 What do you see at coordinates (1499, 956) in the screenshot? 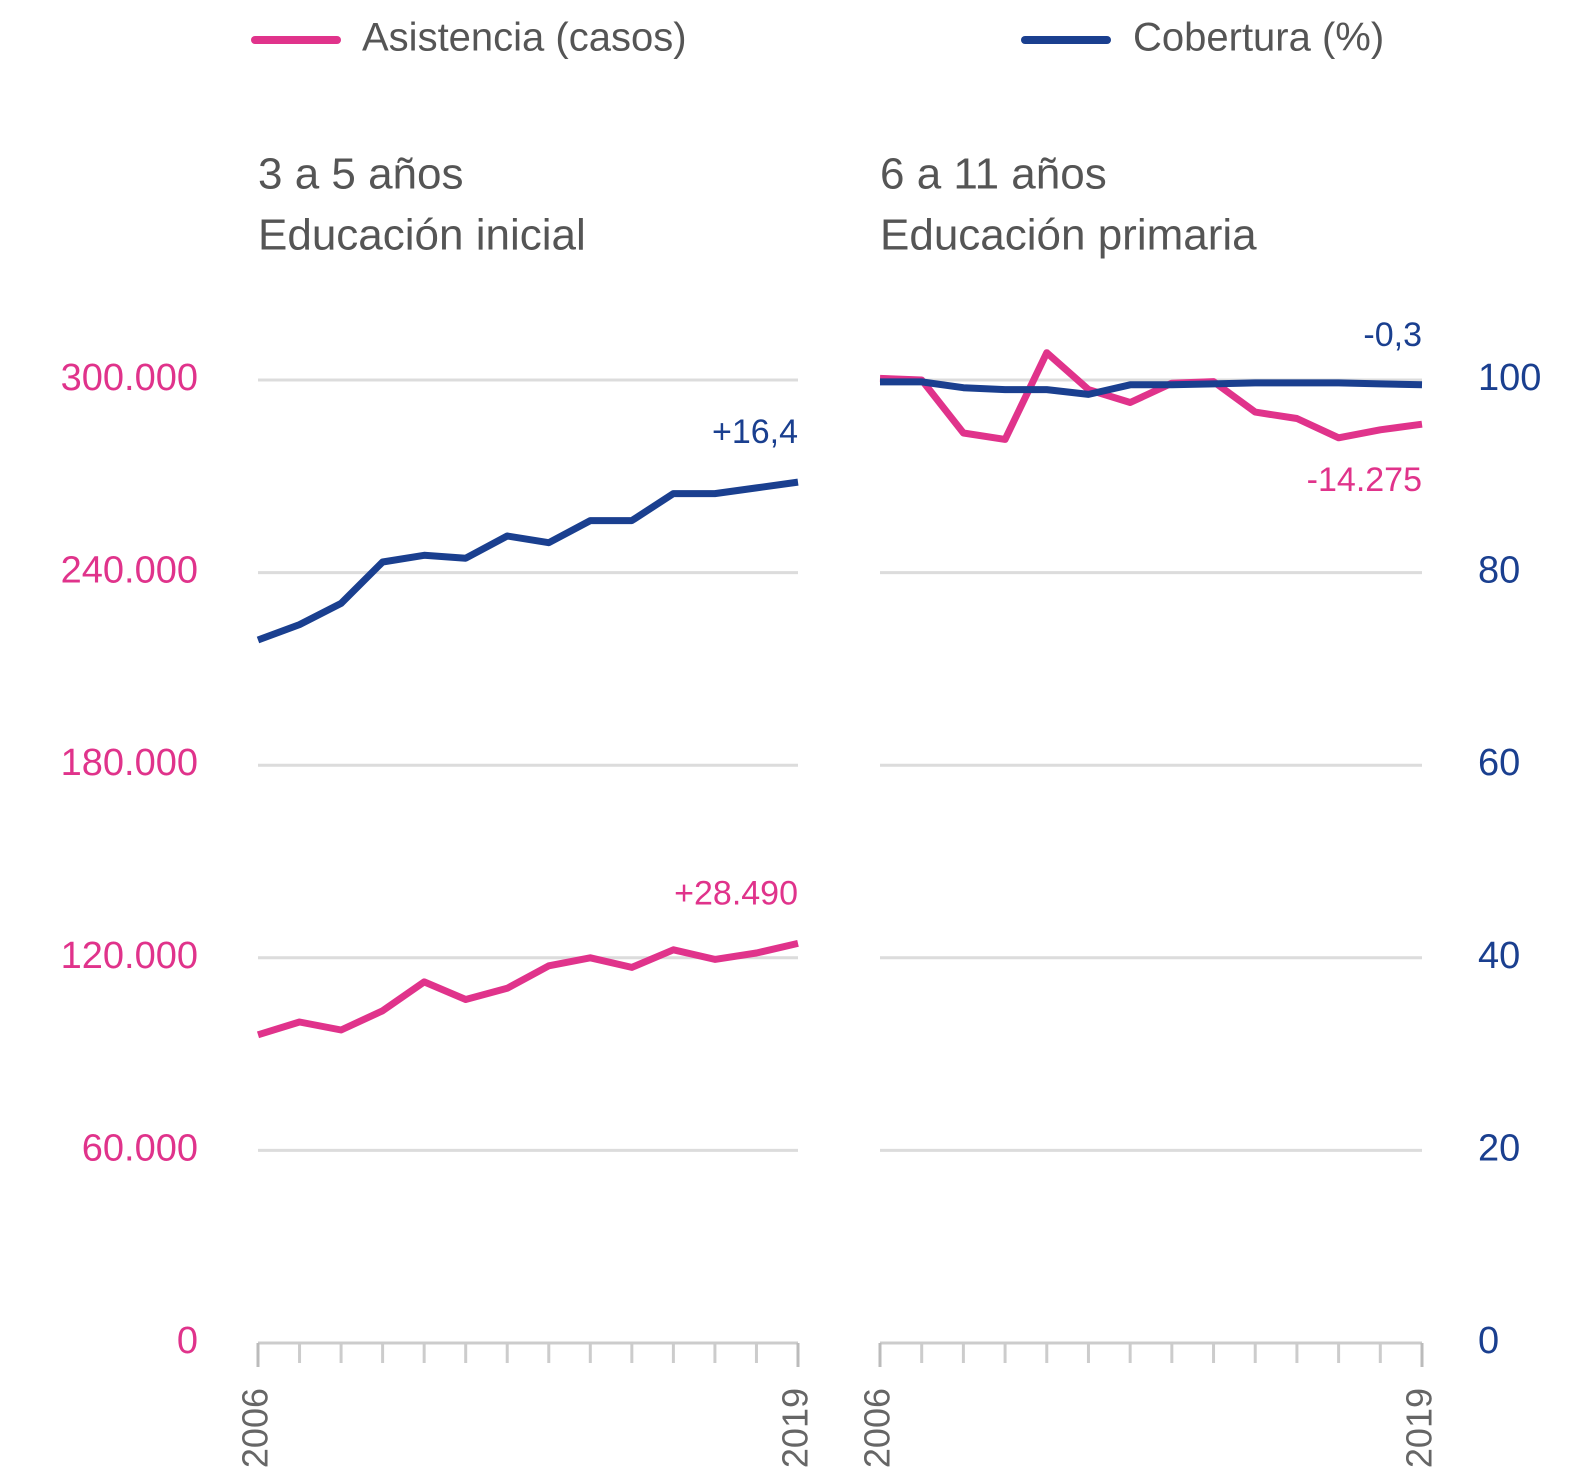
I see `y2-tick-label: 40` at bounding box center [1499, 956].